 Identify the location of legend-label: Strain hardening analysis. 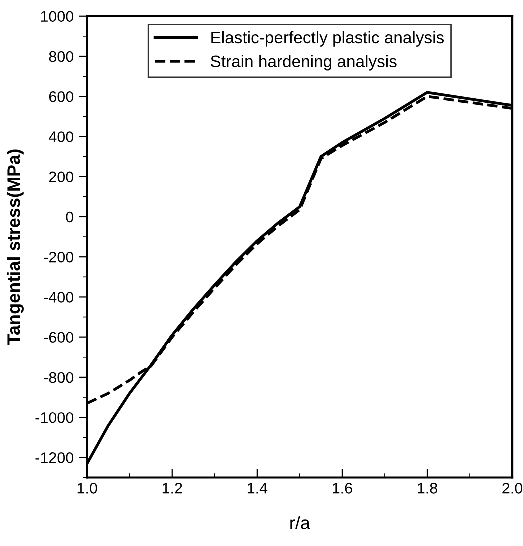
(304, 63).